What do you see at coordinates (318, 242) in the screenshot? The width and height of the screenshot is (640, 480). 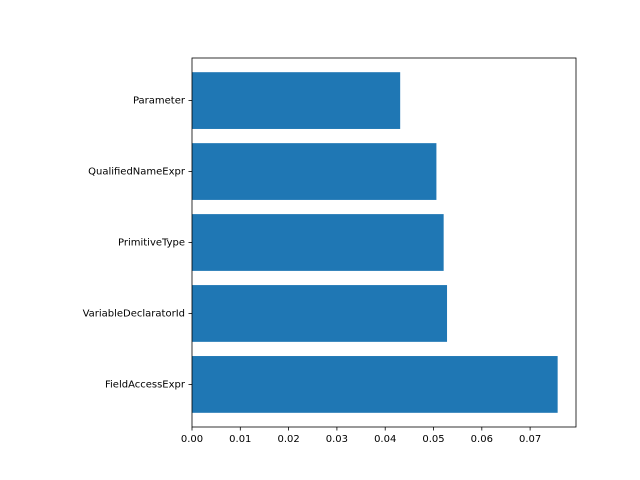 I see `bar-PrimitiveType` at bounding box center [318, 242].